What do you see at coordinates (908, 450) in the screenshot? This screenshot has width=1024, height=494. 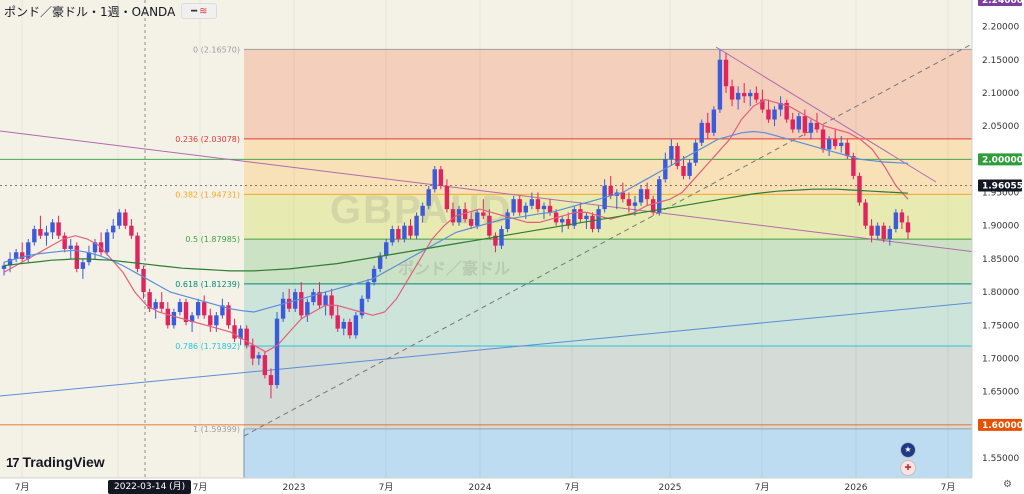 I see `aud-flag-icon: ★` at bounding box center [908, 450].